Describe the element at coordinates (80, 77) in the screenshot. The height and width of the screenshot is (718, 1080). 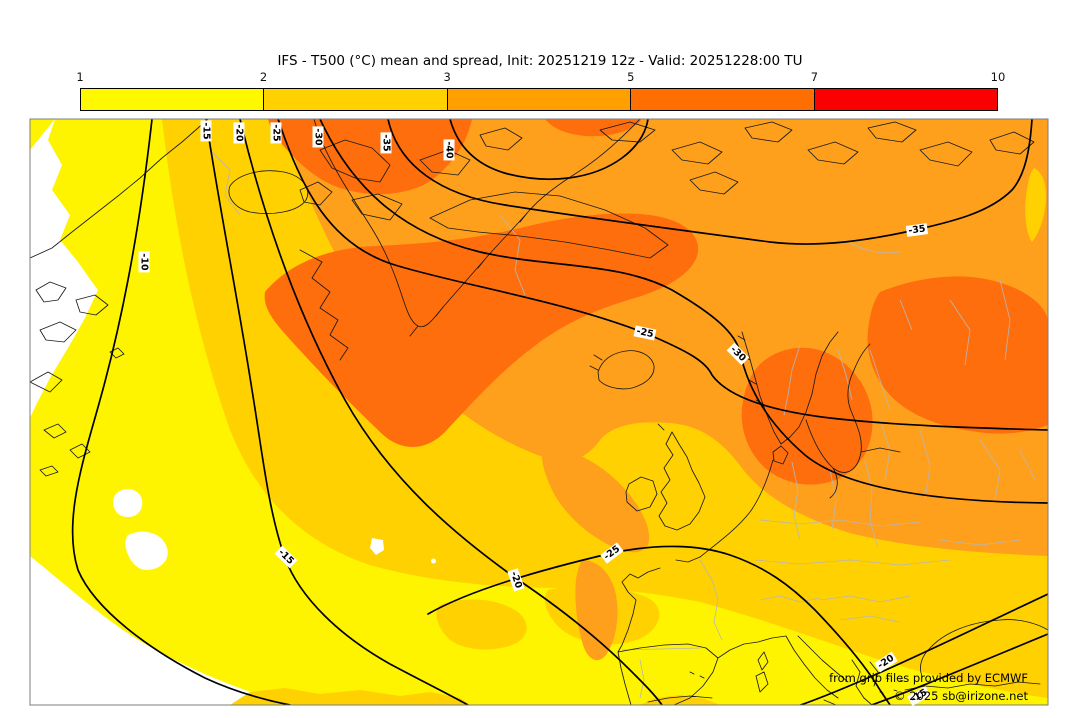
I see `colorbar-tick-1: 1` at that location.